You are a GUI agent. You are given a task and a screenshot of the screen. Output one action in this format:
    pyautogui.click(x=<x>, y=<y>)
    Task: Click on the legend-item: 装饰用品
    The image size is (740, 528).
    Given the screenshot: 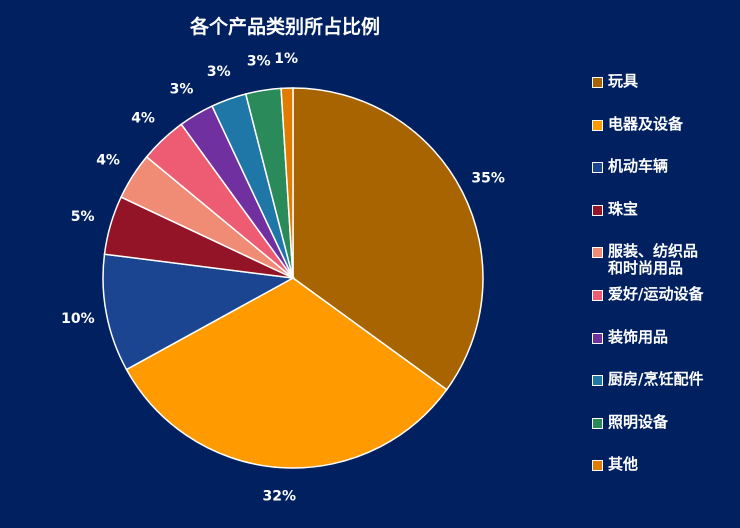 What is the action you would take?
    pyautogui.click(x=666, y=349)
    